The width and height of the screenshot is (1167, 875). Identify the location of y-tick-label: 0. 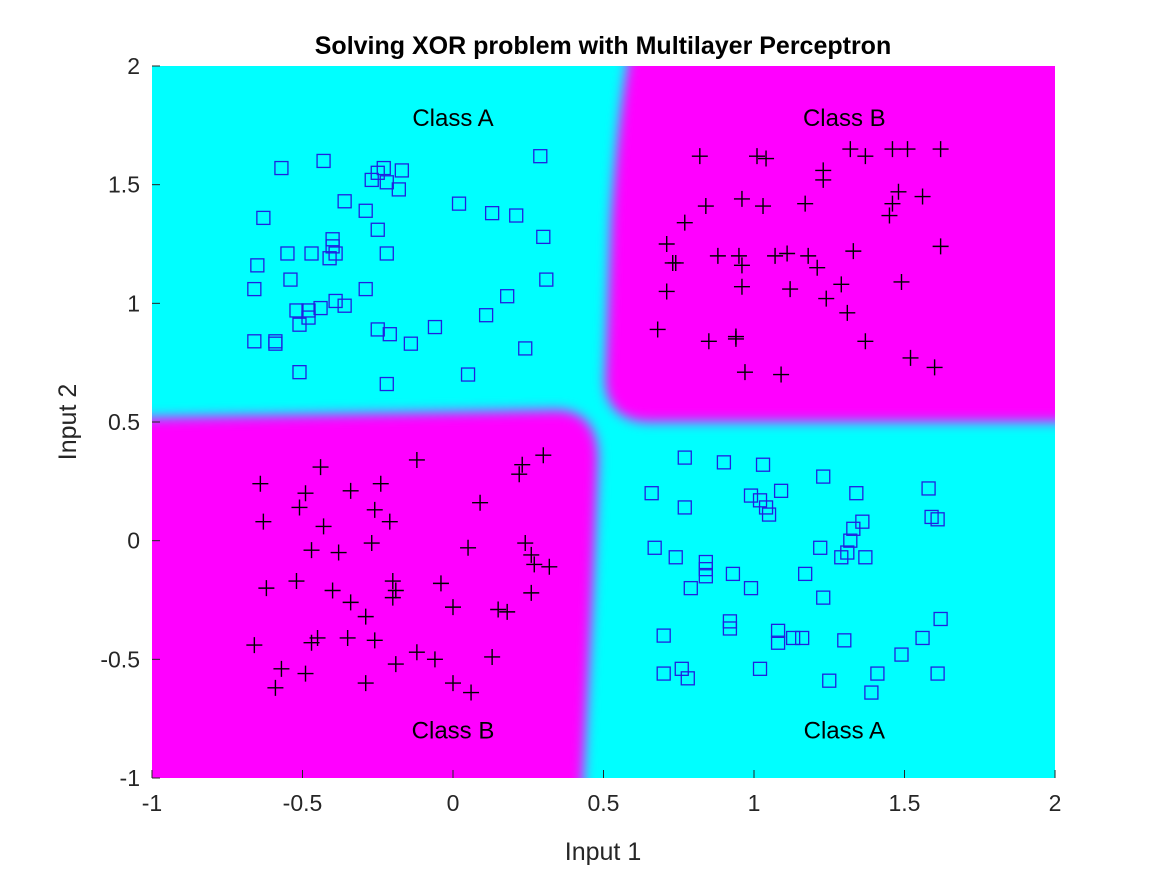
(133, 541).